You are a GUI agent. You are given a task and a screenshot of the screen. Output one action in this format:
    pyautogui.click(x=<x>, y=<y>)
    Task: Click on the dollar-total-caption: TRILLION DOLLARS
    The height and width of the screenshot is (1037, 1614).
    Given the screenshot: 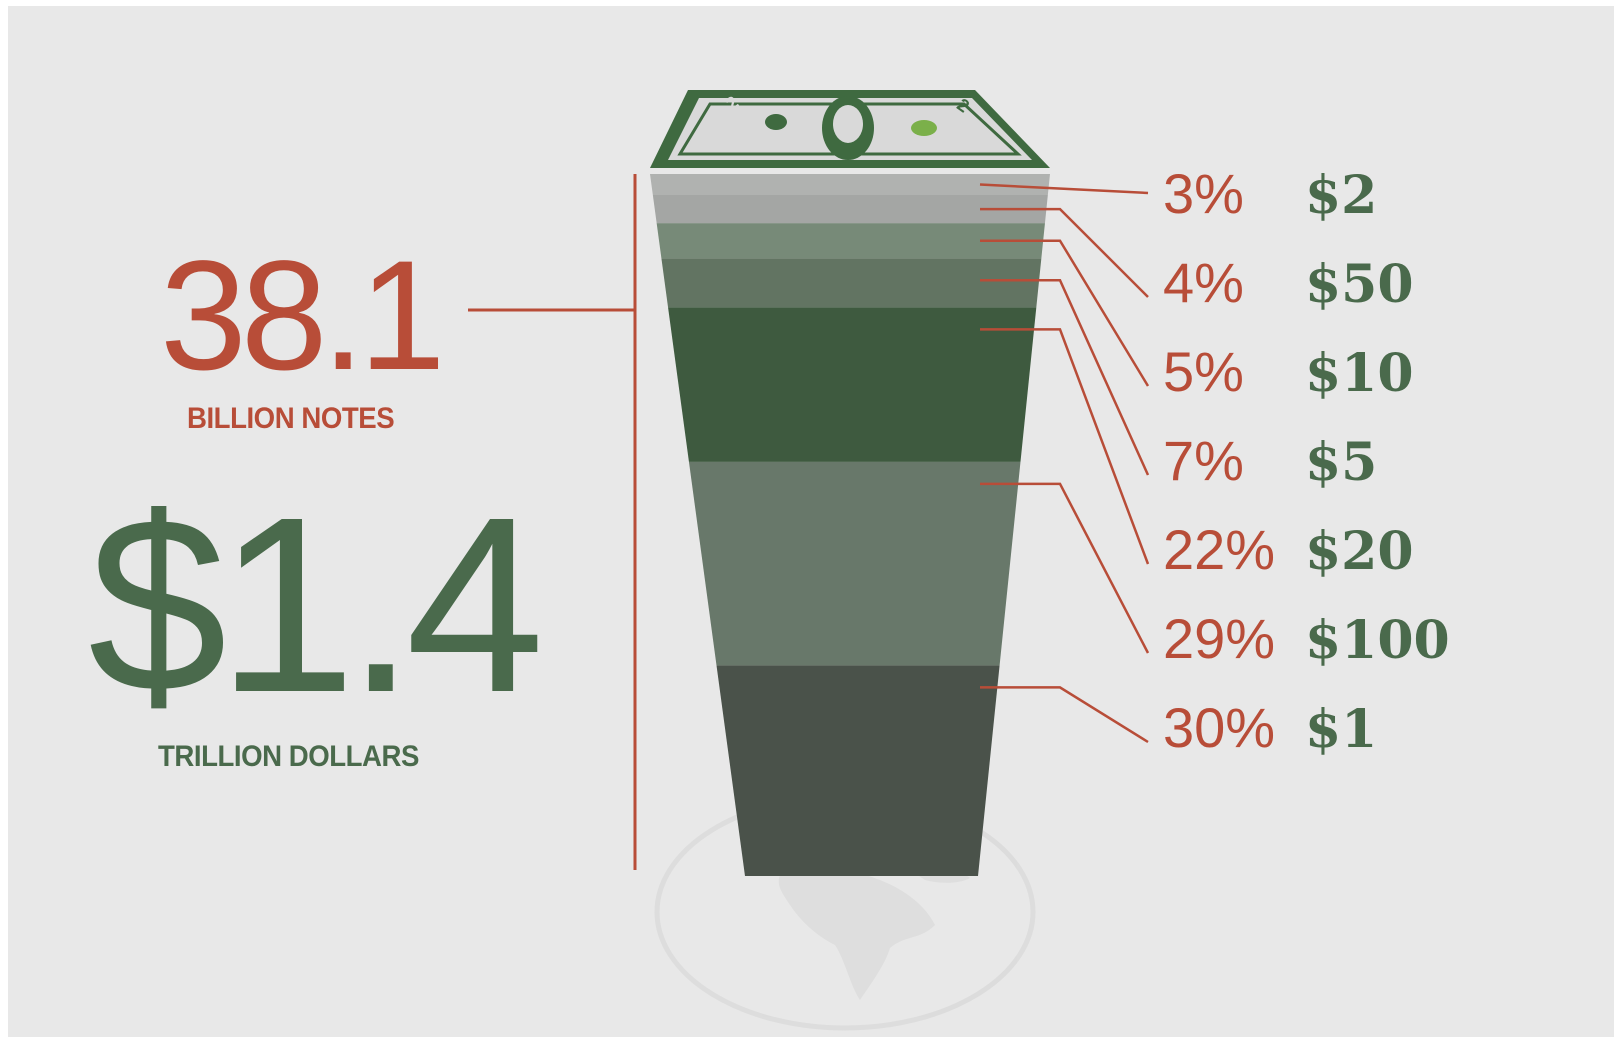 What is the action you would take?
    pyautogui.click(x=288, y=756)
    